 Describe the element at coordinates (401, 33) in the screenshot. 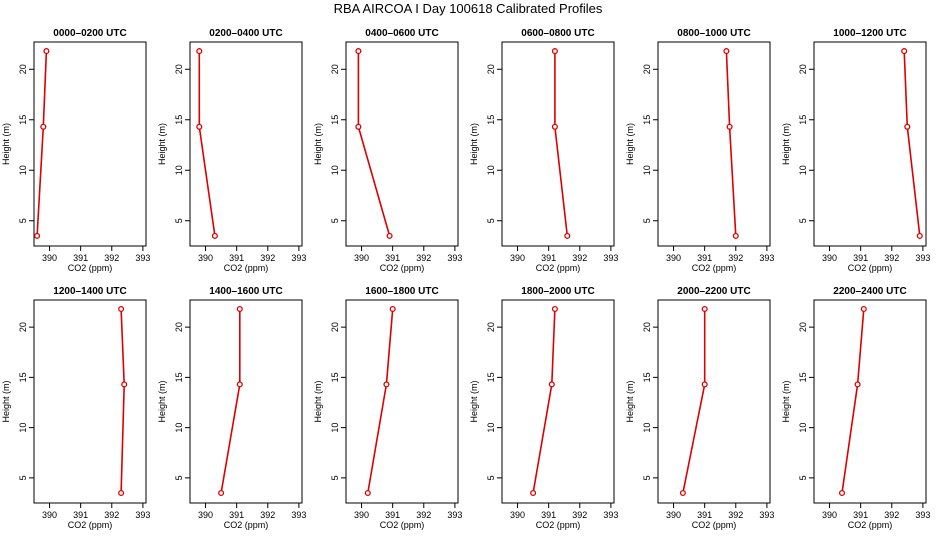

I see `panel-title: 0400–0600 UTC` at that location.